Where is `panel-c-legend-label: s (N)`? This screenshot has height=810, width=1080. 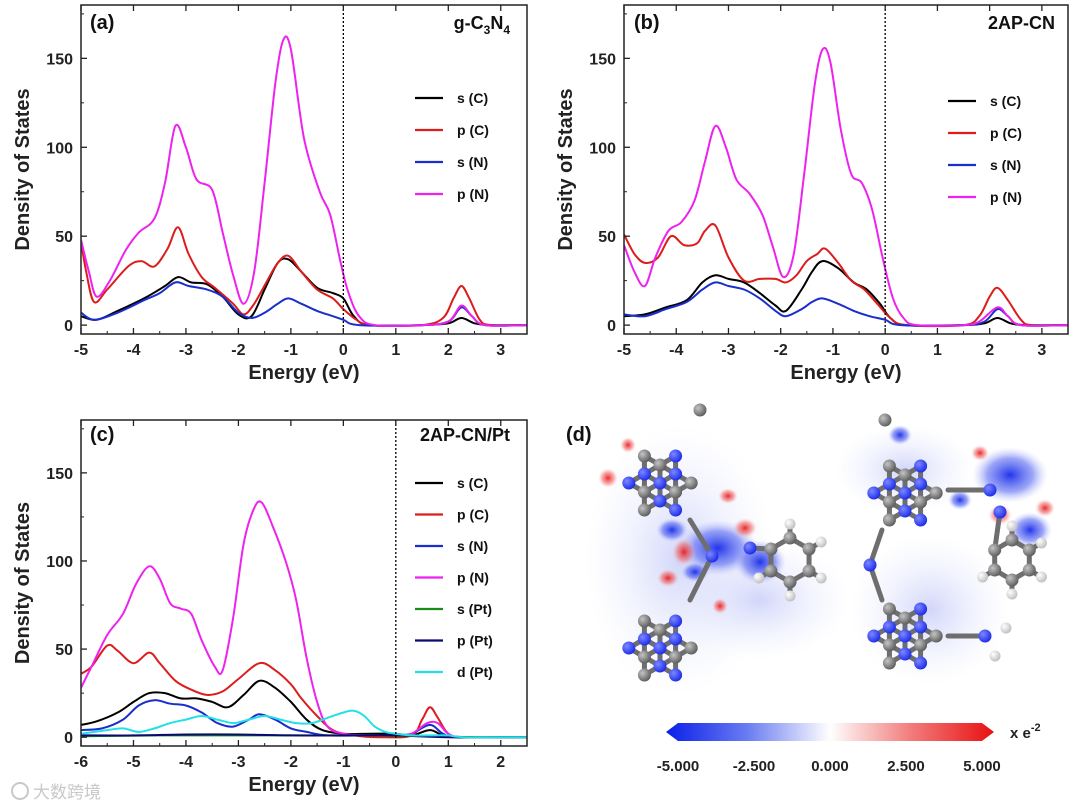
panel-c-legend-label: s (N) is located at coordinates (472, 546).